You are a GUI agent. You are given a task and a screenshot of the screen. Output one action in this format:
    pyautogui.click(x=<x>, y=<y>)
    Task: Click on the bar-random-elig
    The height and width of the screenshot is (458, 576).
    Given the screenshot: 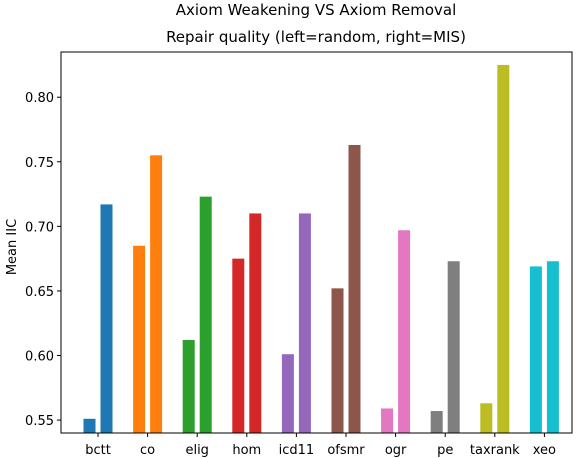 What is the action you would take?
    pyautogui.click(x=188, y=386)
    